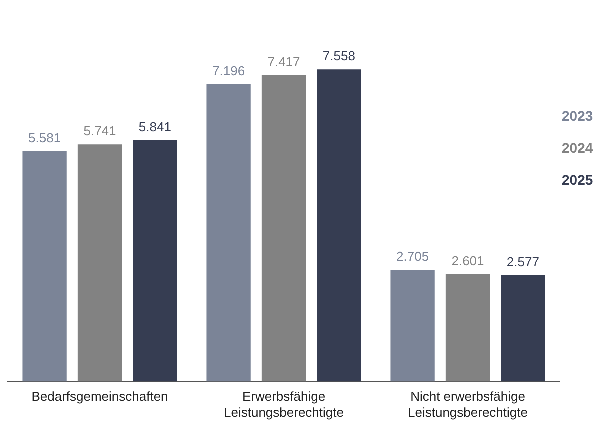 The height and width of the screenshot is (429, 606). Describe the element at coordinates (284, 62) in the screenshot. I see `data-label: 7.417` at that location.